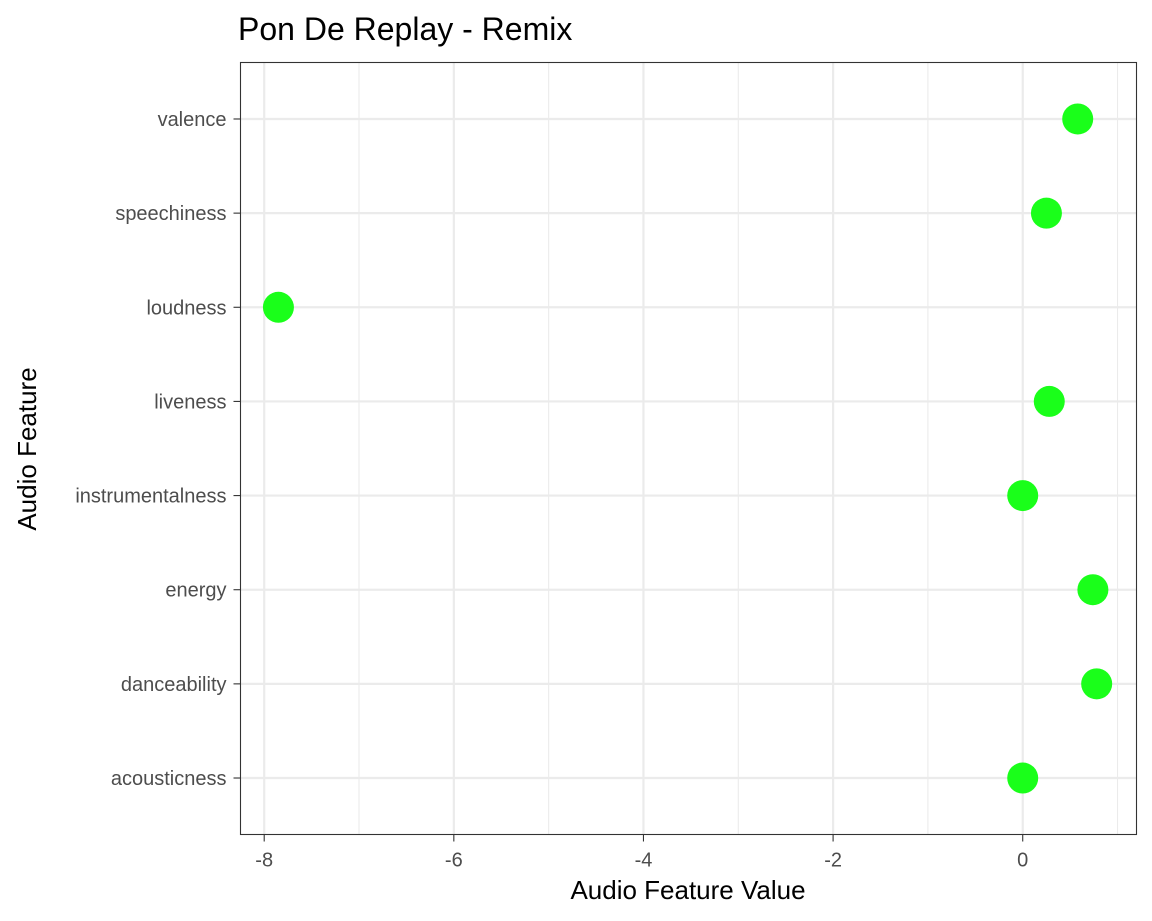 The width and height of the screenshot is (1152, 921). Describe the element at coordinates (1097, 684) in the screenshot. I see `data-point-danceability` at that location.